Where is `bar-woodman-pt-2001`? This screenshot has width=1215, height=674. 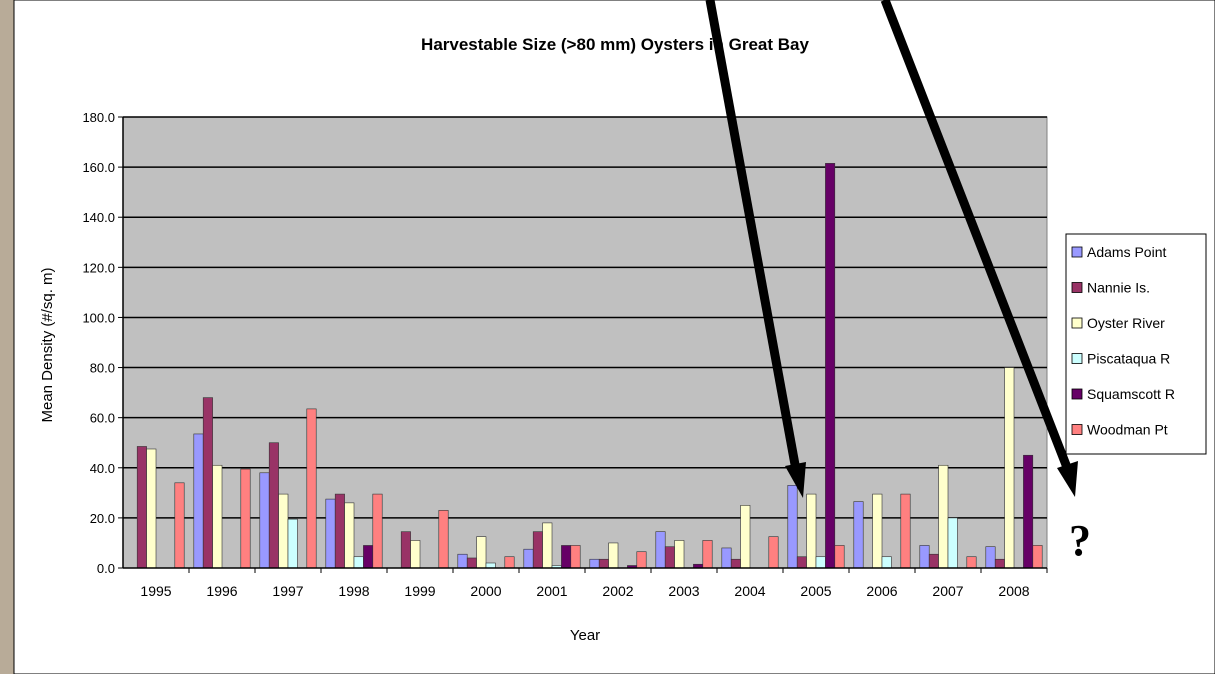
bar-woodman-pt-2001 is located at coordinates (575, 557).